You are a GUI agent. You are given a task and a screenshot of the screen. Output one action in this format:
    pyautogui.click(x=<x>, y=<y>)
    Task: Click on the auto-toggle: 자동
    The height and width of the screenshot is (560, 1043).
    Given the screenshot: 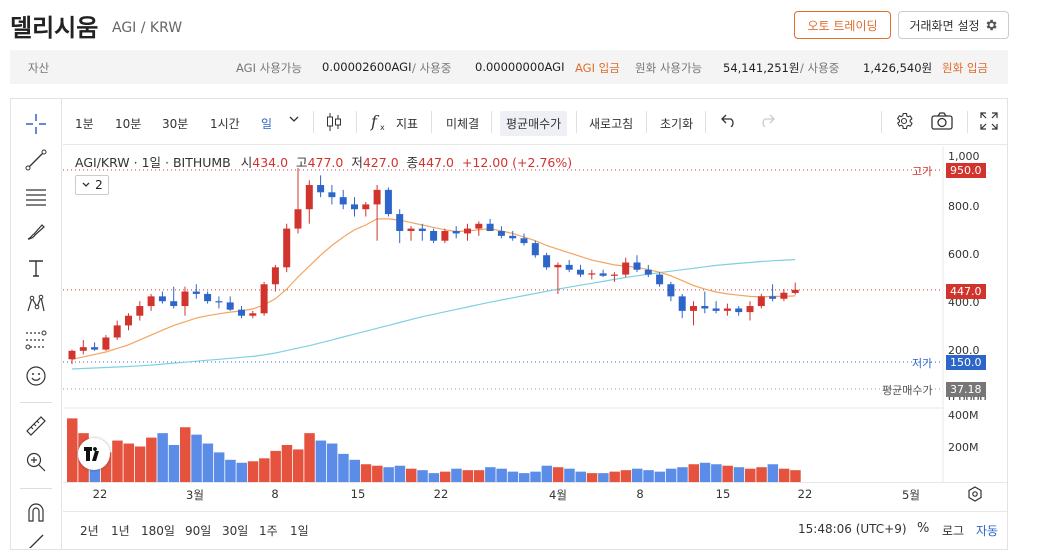 What is the action you would take?
    pyautogui.click(x=987, y=531)
    